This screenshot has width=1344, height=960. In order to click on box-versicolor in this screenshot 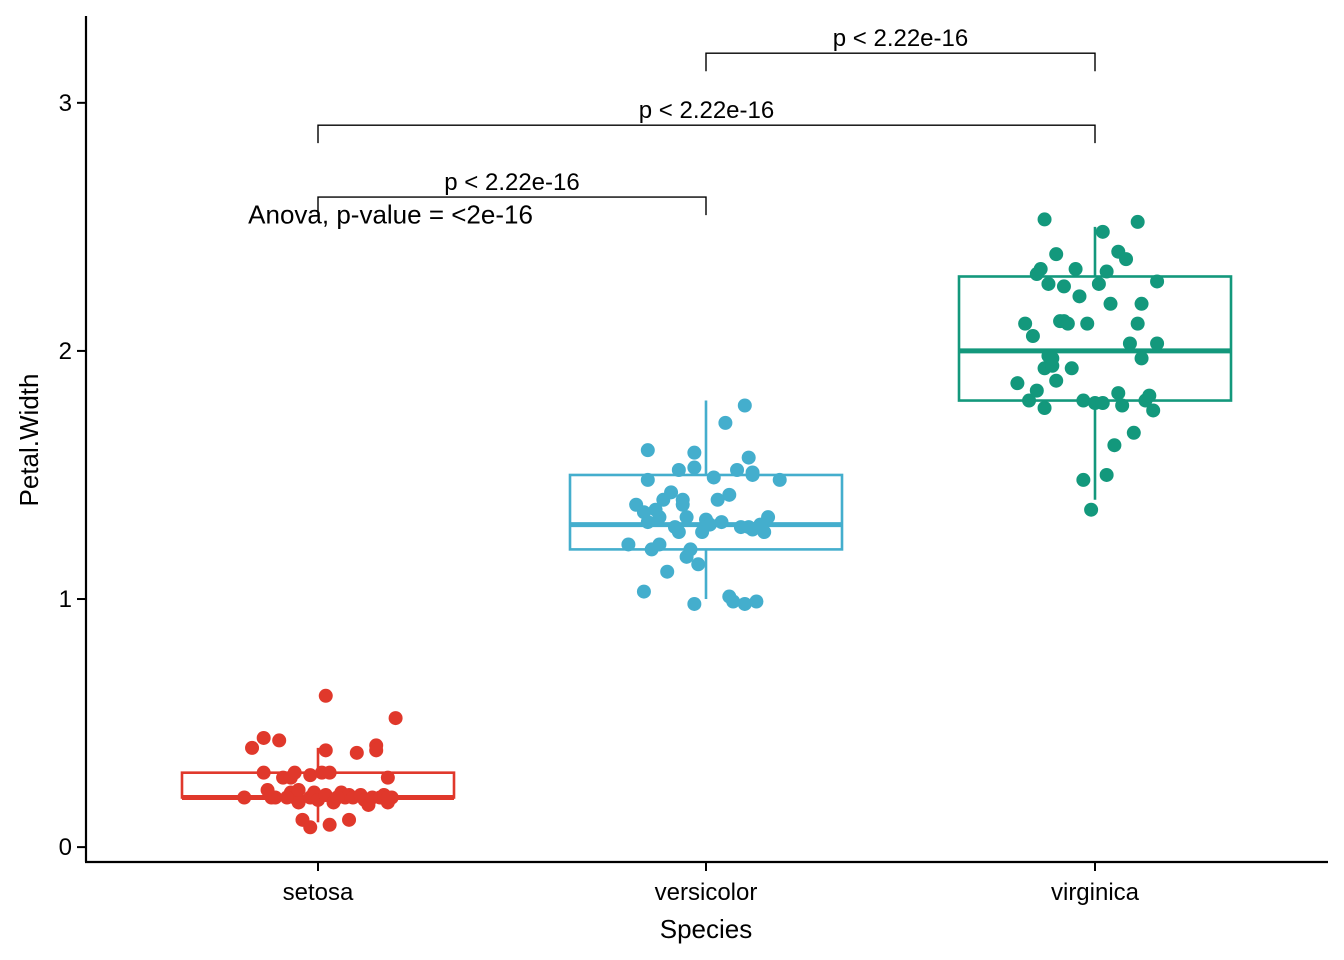, I will do `click(706, 500)`.